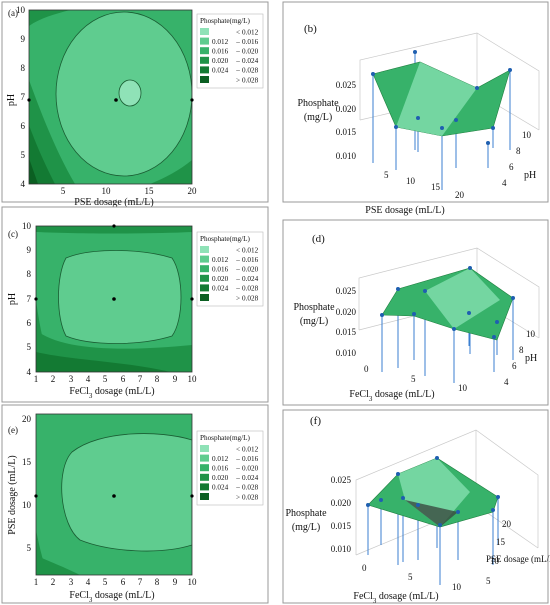  What do you see at coordinates (114, 299) in the screenshot?
I see `contour-c-center-point` at bounding box center [114, 299].